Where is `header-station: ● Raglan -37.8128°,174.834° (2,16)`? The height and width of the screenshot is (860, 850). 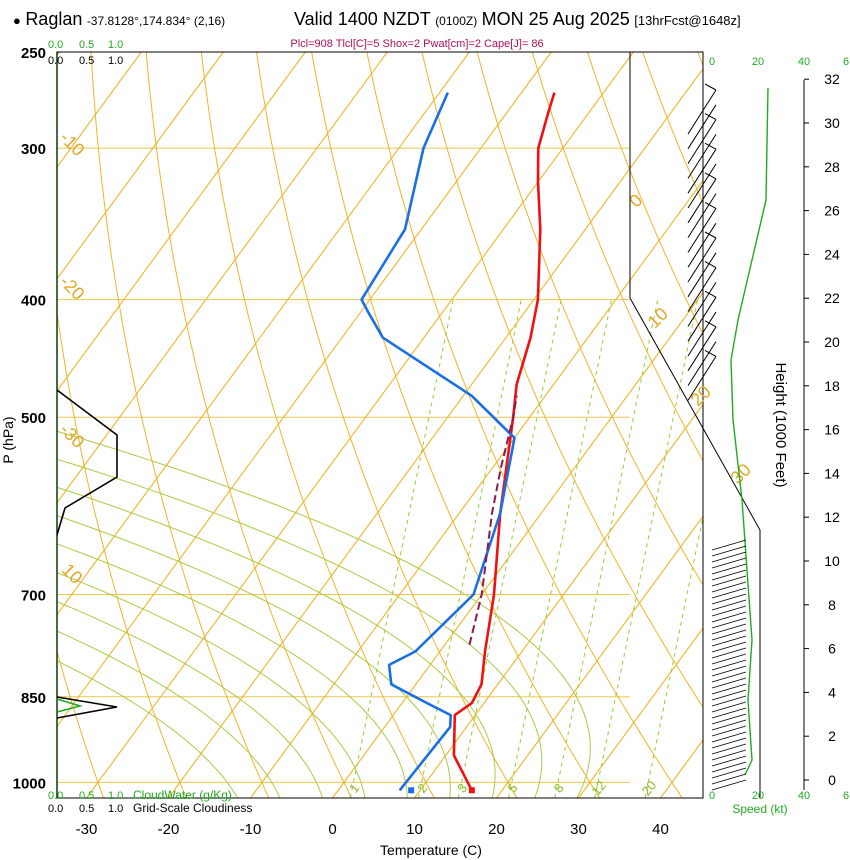 header-station: ● Raglan -37.8128°,174.834° (2,16) is located at coordinates (119, 19).